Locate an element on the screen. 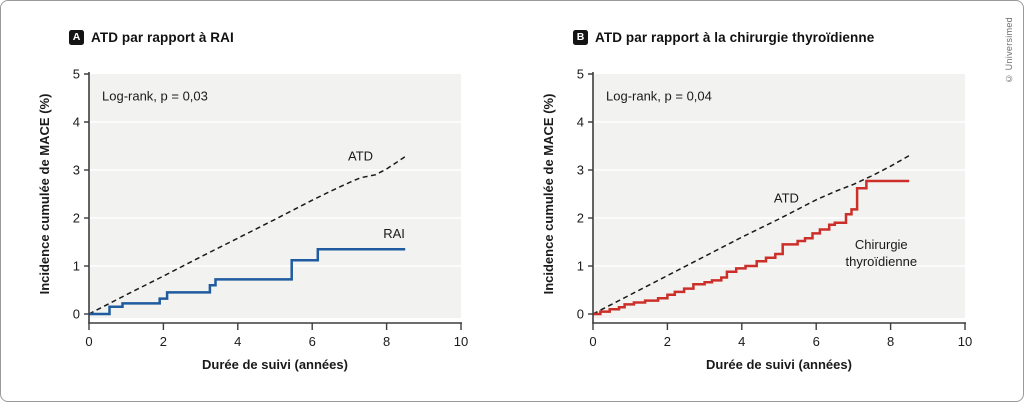  panel-a-title: A ATD par rapport à RAI is located at coordinates (151, 37).